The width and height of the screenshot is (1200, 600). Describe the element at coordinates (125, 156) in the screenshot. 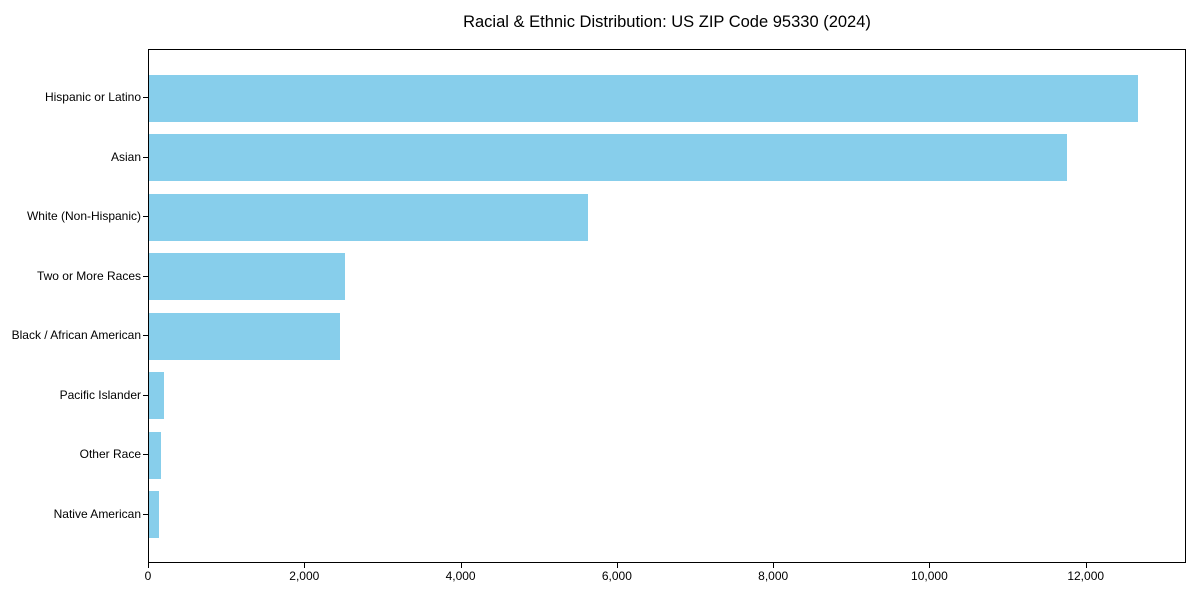

I see `y-tick-label-asian: Asian` at that location.